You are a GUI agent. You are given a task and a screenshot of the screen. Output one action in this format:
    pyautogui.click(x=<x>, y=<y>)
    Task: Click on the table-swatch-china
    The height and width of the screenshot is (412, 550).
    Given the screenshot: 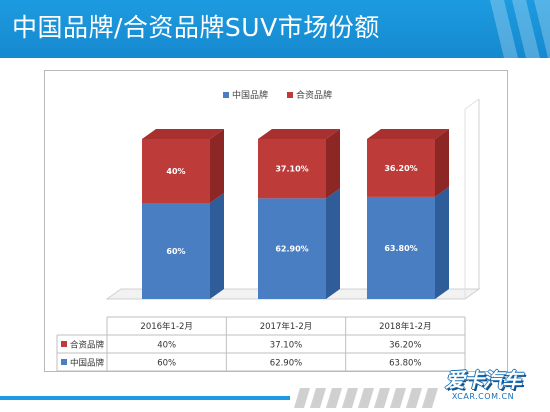 What is the action you would take?
    pyautogui.click(x=64, y=362)
    